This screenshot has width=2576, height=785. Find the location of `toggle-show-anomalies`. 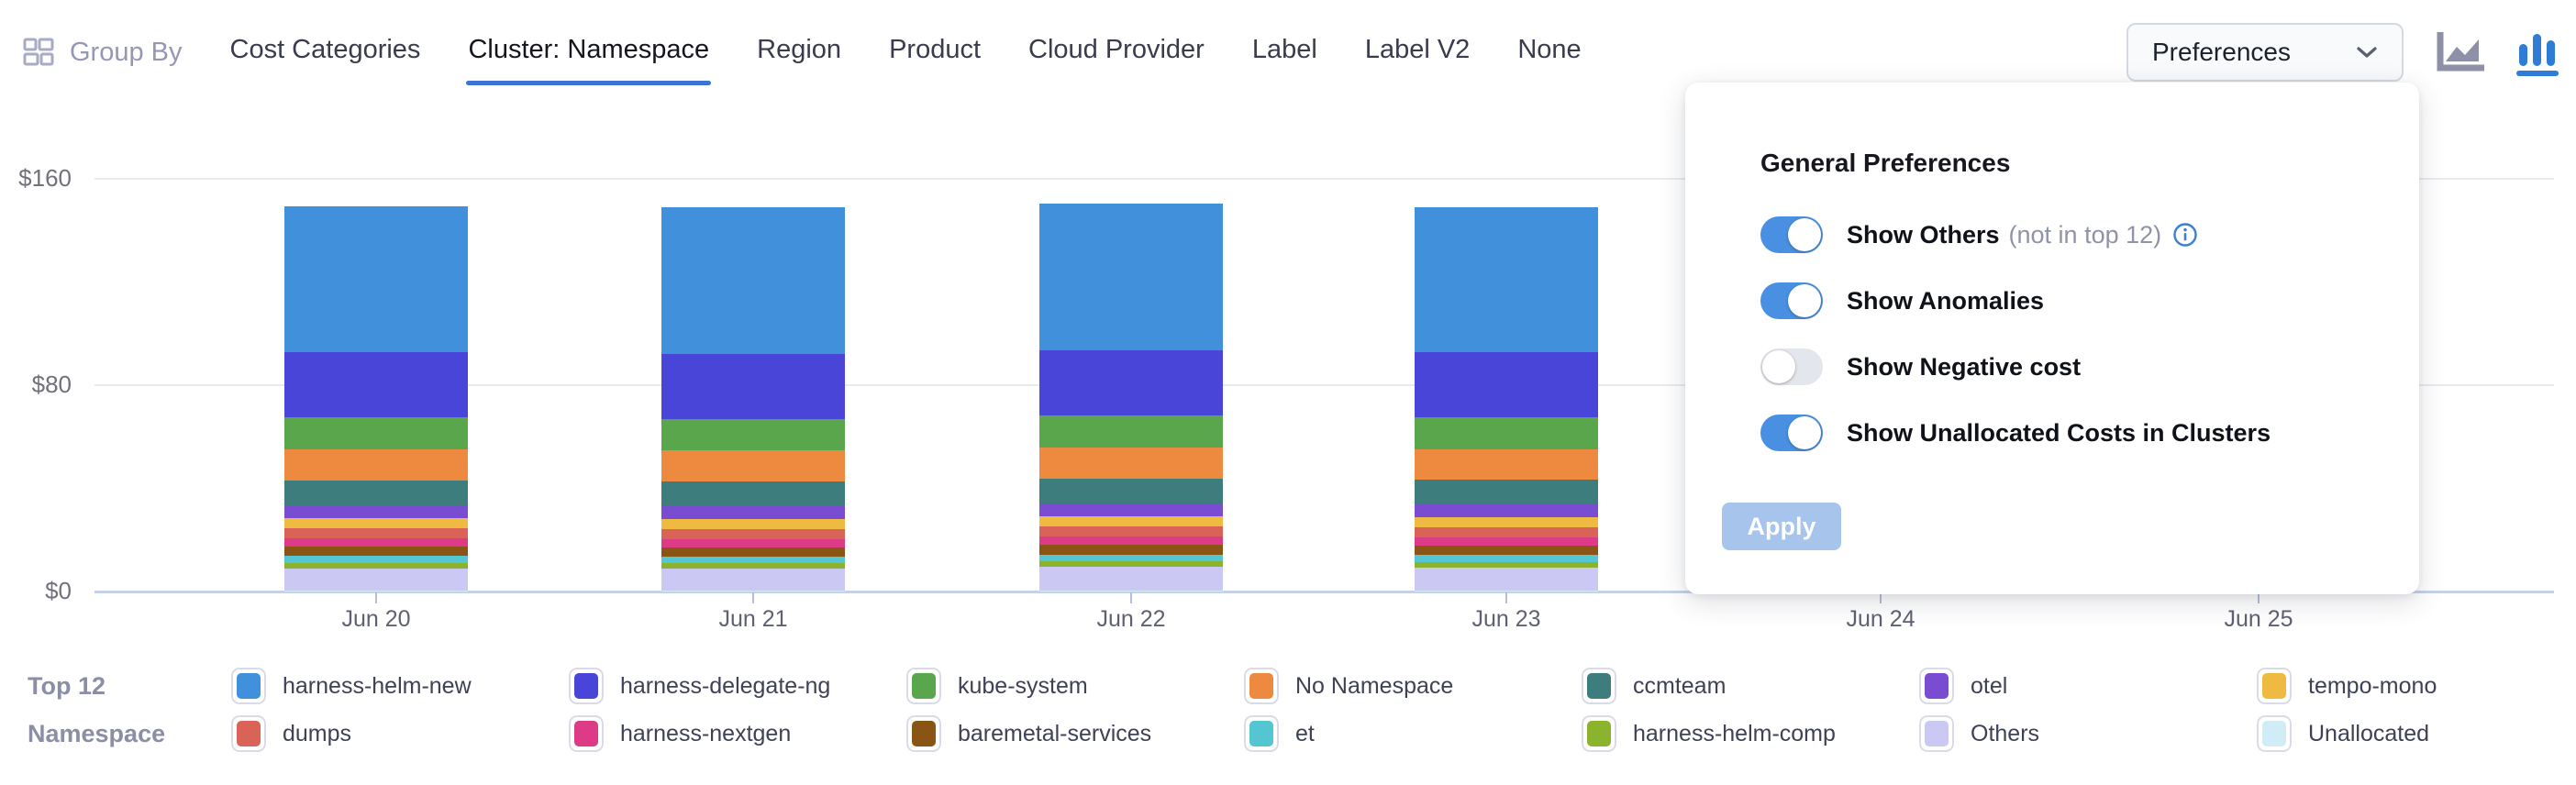

toggle-show-anomalies is located at coordinates (1791, 300).